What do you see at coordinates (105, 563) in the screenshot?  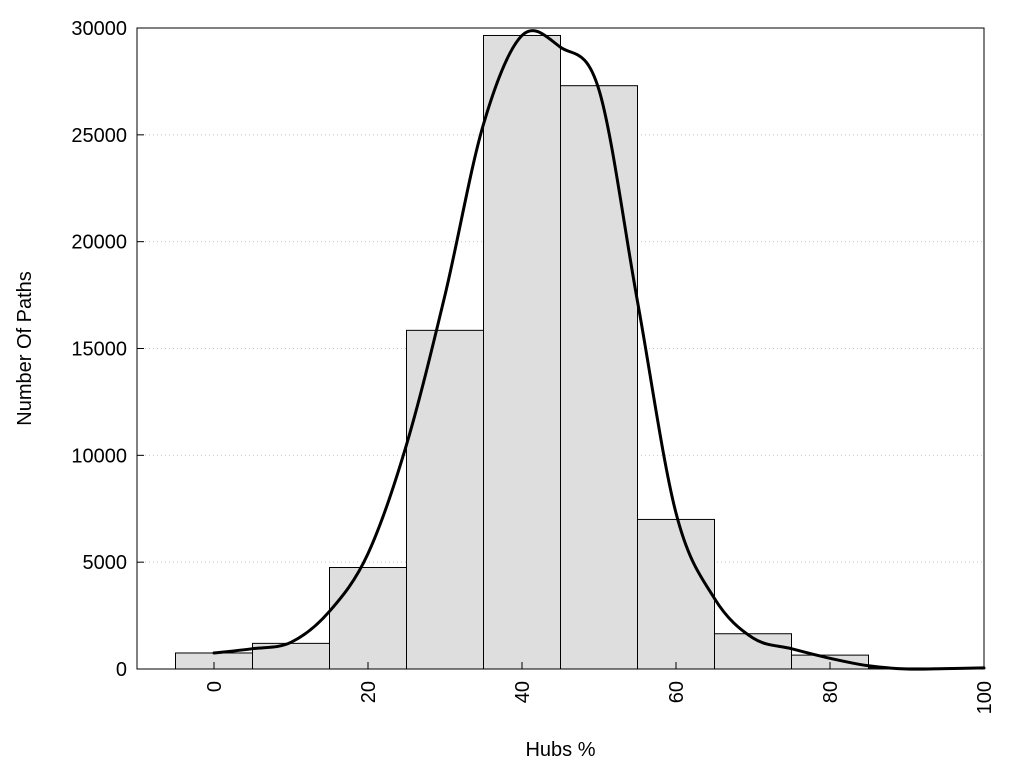 I see `y-tick-label-5000: 5000` at bounding box center [105, 563].